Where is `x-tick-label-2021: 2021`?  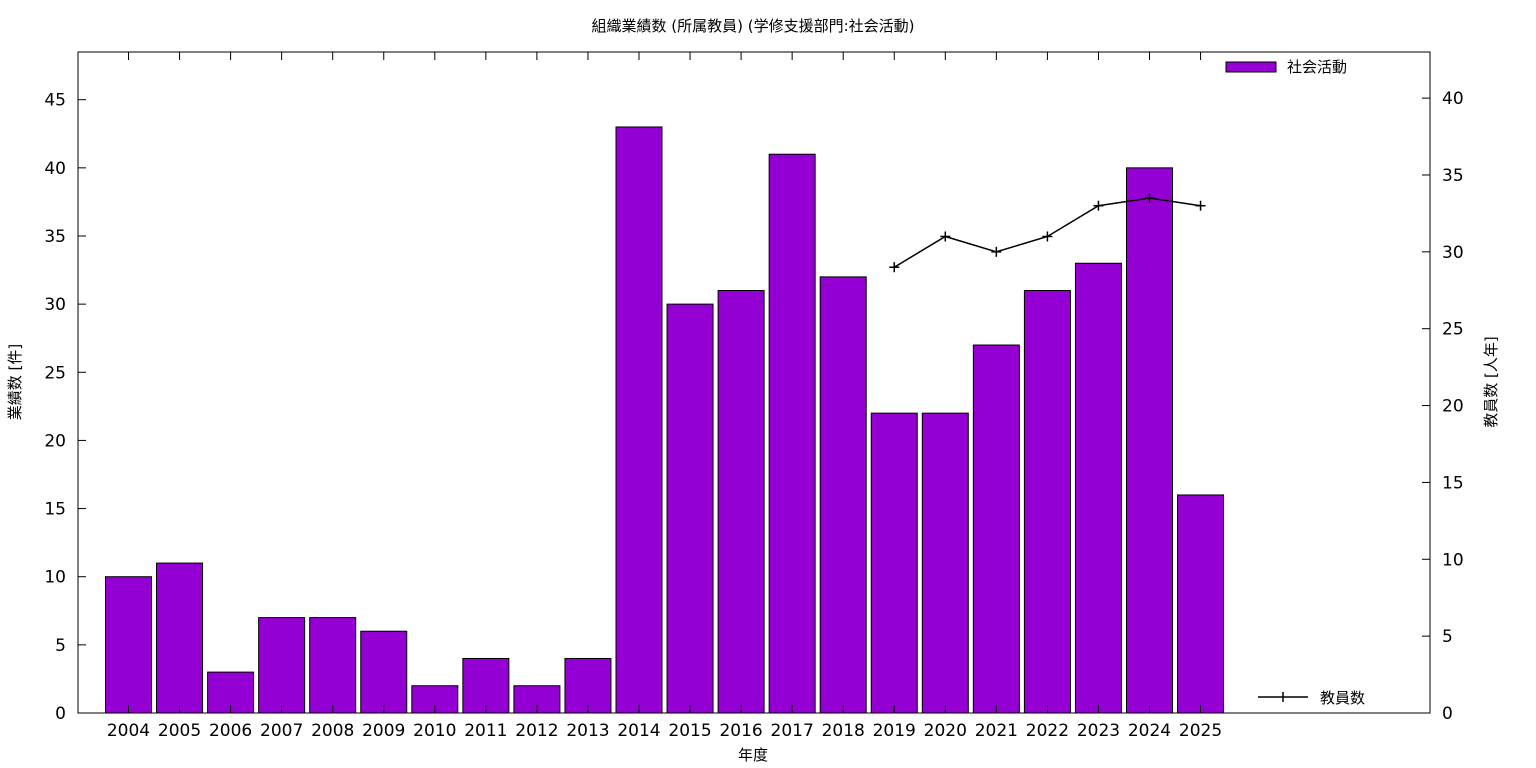 x-tick-label-2021: 2021 is located at coordinates (996, 731).